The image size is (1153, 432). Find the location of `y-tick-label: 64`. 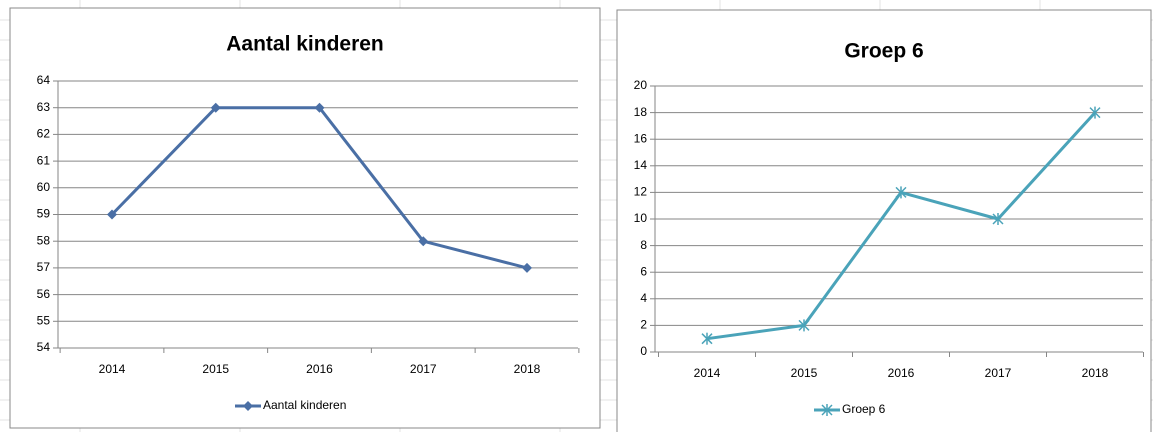

y-tick-label: 64 is located at coordinates (44, 80).